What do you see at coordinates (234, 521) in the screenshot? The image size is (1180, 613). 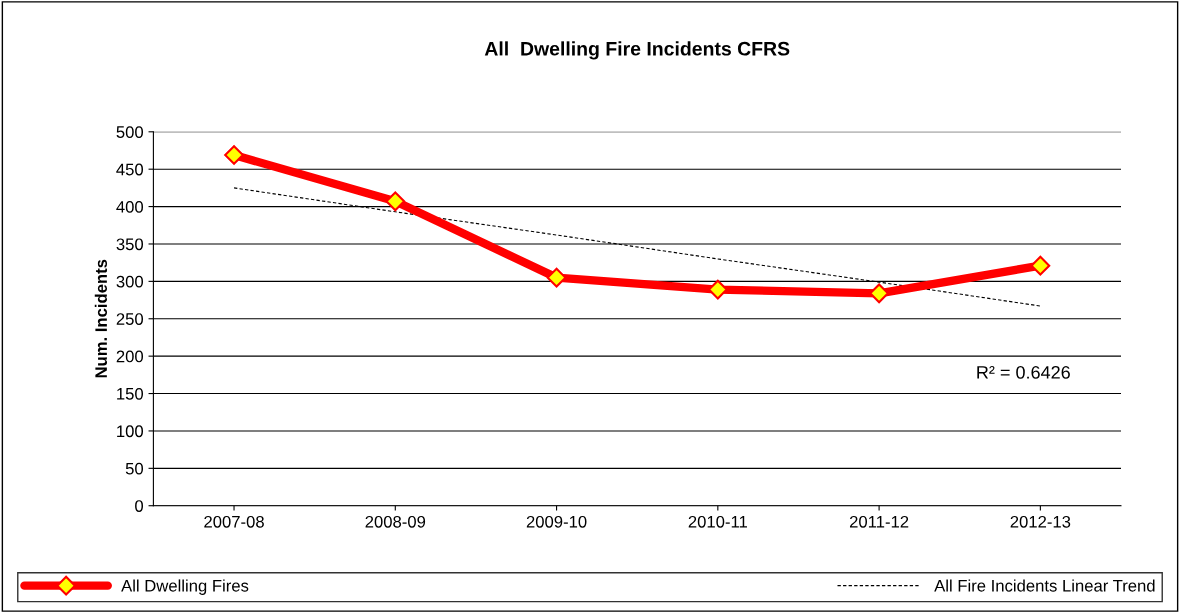 I see `x-tick-label: 2007-08` at bounding box center [234, 521].